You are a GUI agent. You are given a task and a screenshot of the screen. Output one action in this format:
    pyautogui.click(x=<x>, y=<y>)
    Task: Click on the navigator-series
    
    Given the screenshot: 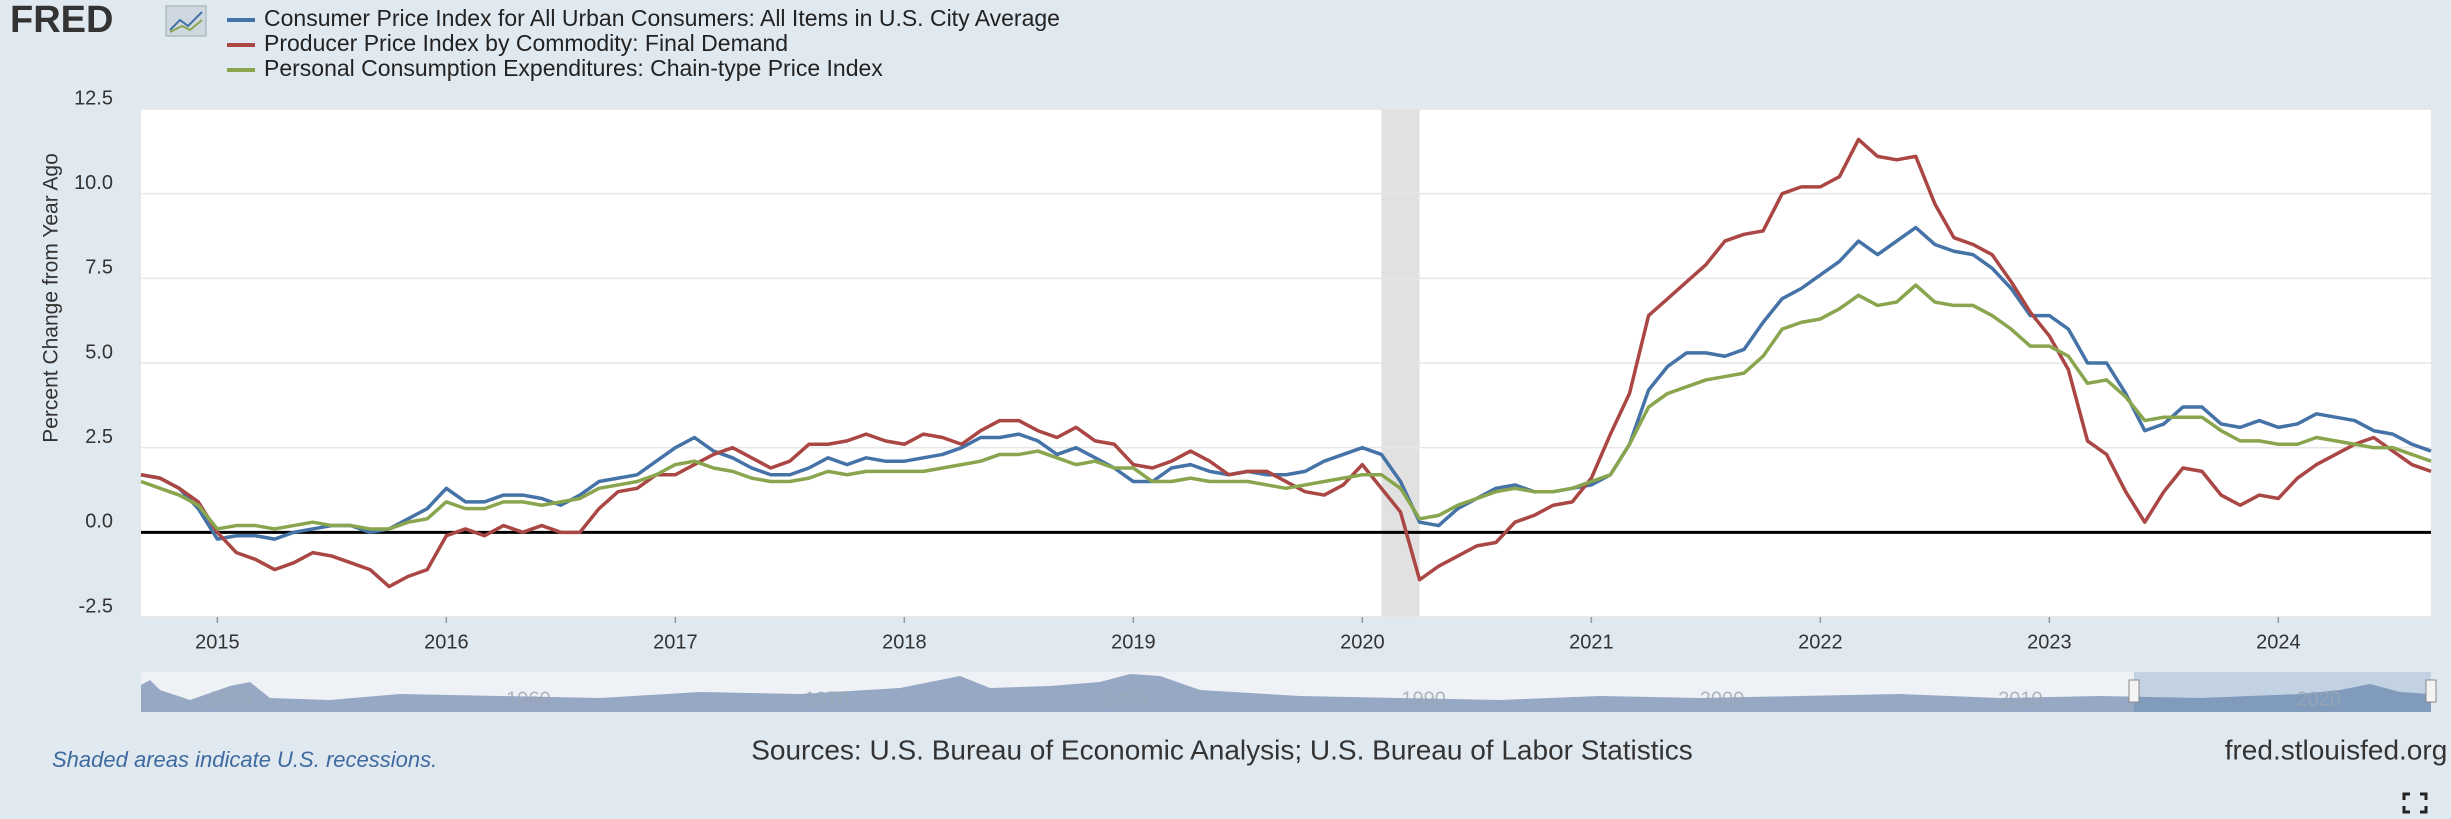 What is the action you would take?
    pyautogui.click(x=1286, y=693)
    